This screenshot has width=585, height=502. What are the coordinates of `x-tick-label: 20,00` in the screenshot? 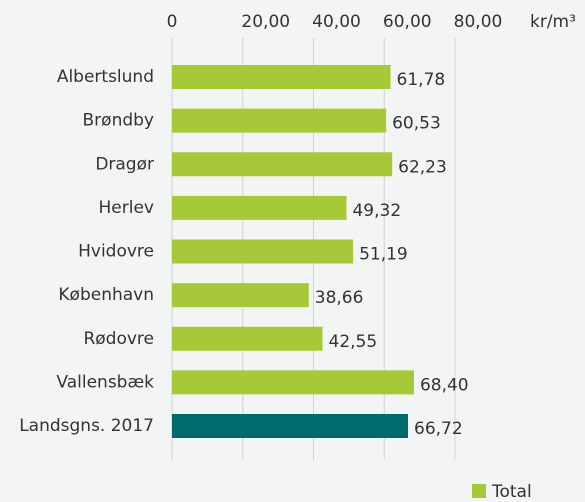 It's located at (265, 22).